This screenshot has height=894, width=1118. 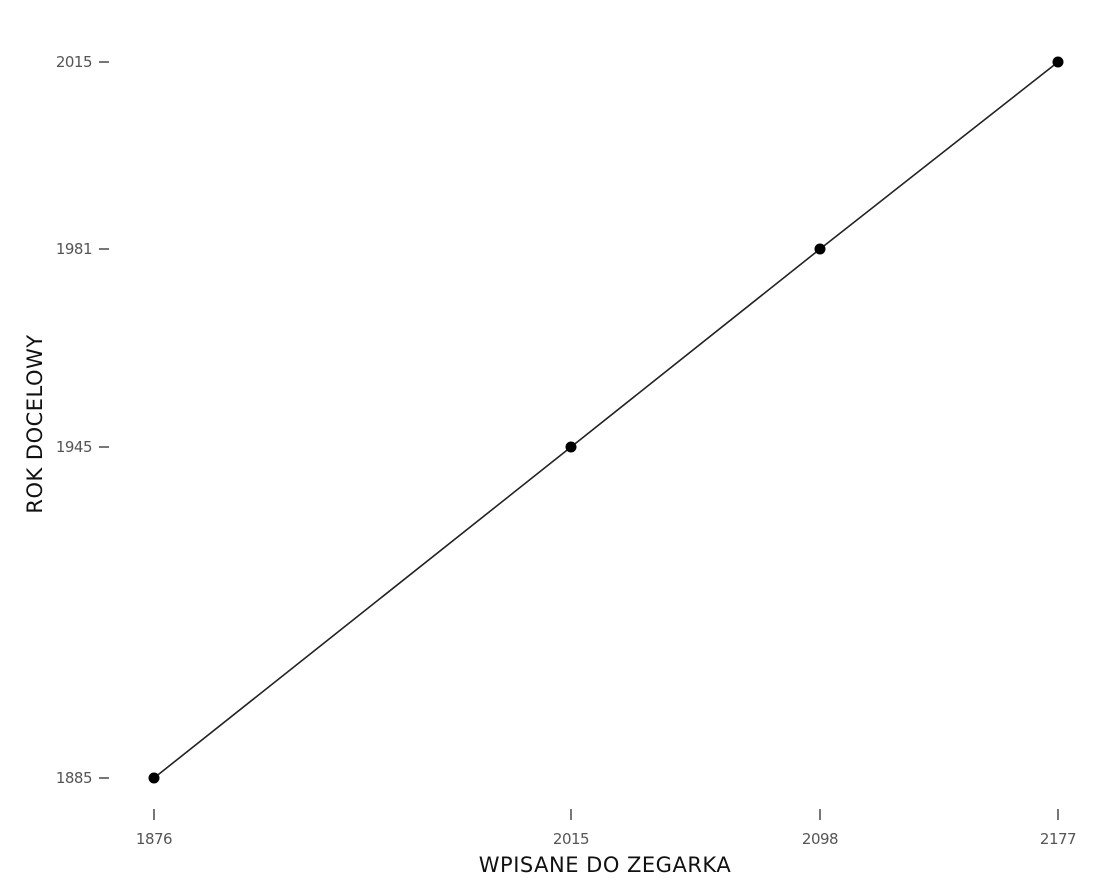 What do you see at coordinates (154, 839) in the screenshot?
I see `x-tick-label: 1876` at bounding box center [154, 839].